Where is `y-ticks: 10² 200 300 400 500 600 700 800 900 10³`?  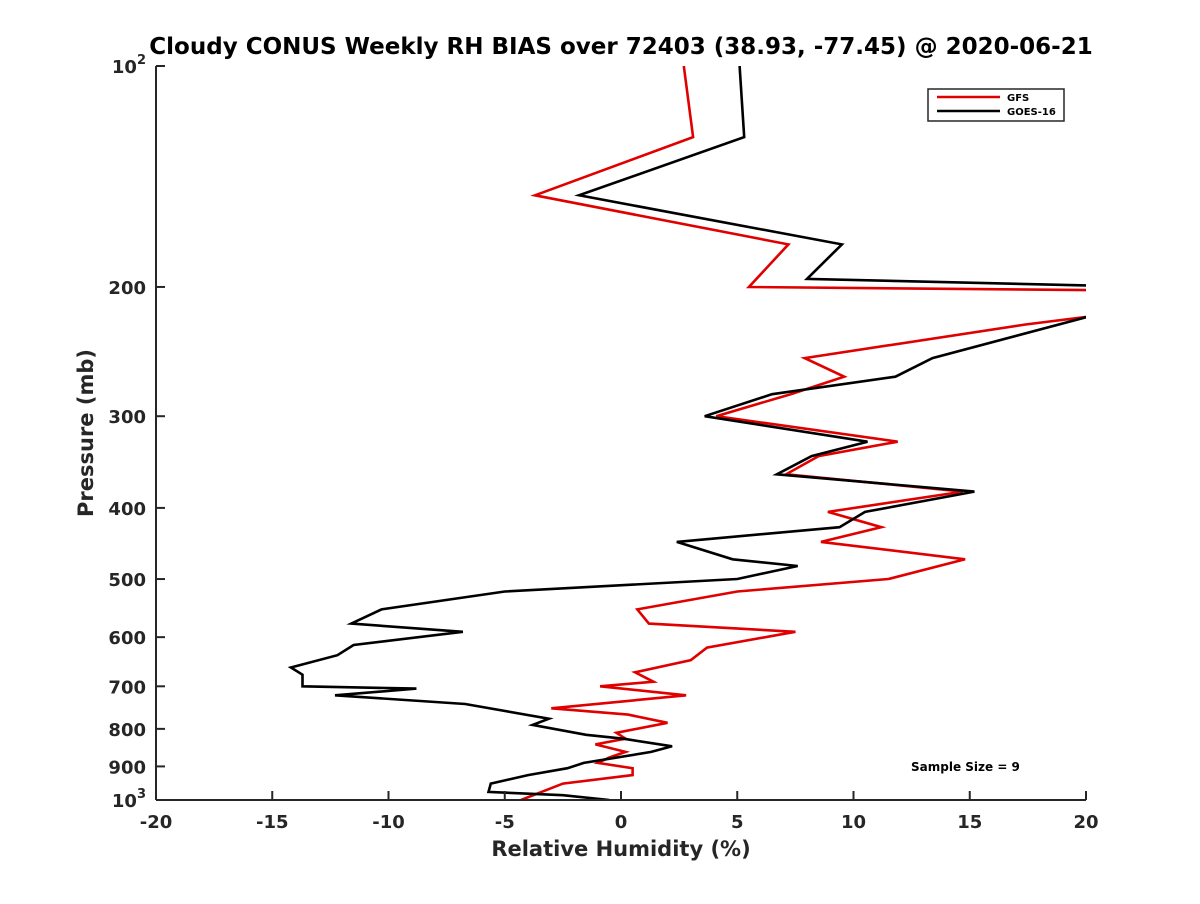
y-ticks: 10² 200 300 400 500 600 700 800 900 10³ is located at coordinates (136, 432).